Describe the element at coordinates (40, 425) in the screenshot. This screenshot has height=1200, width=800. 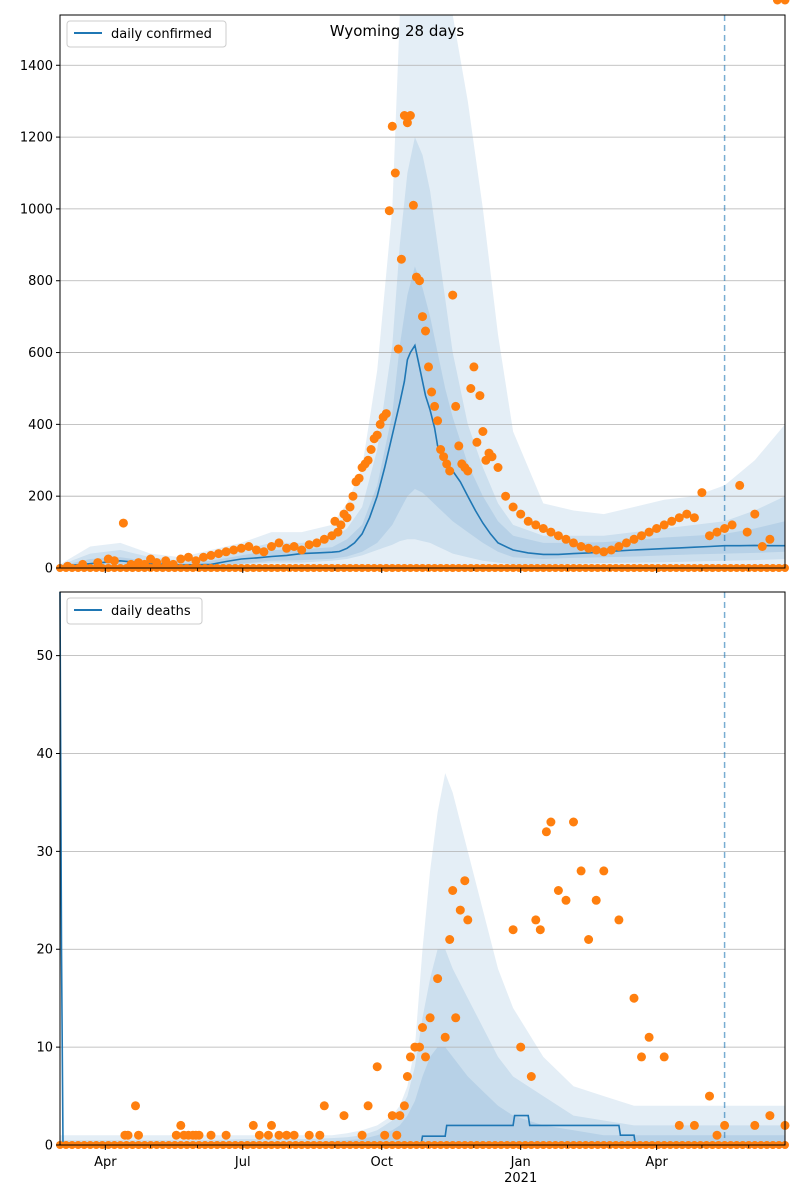
I see `y-tick-label: 400` at that location.